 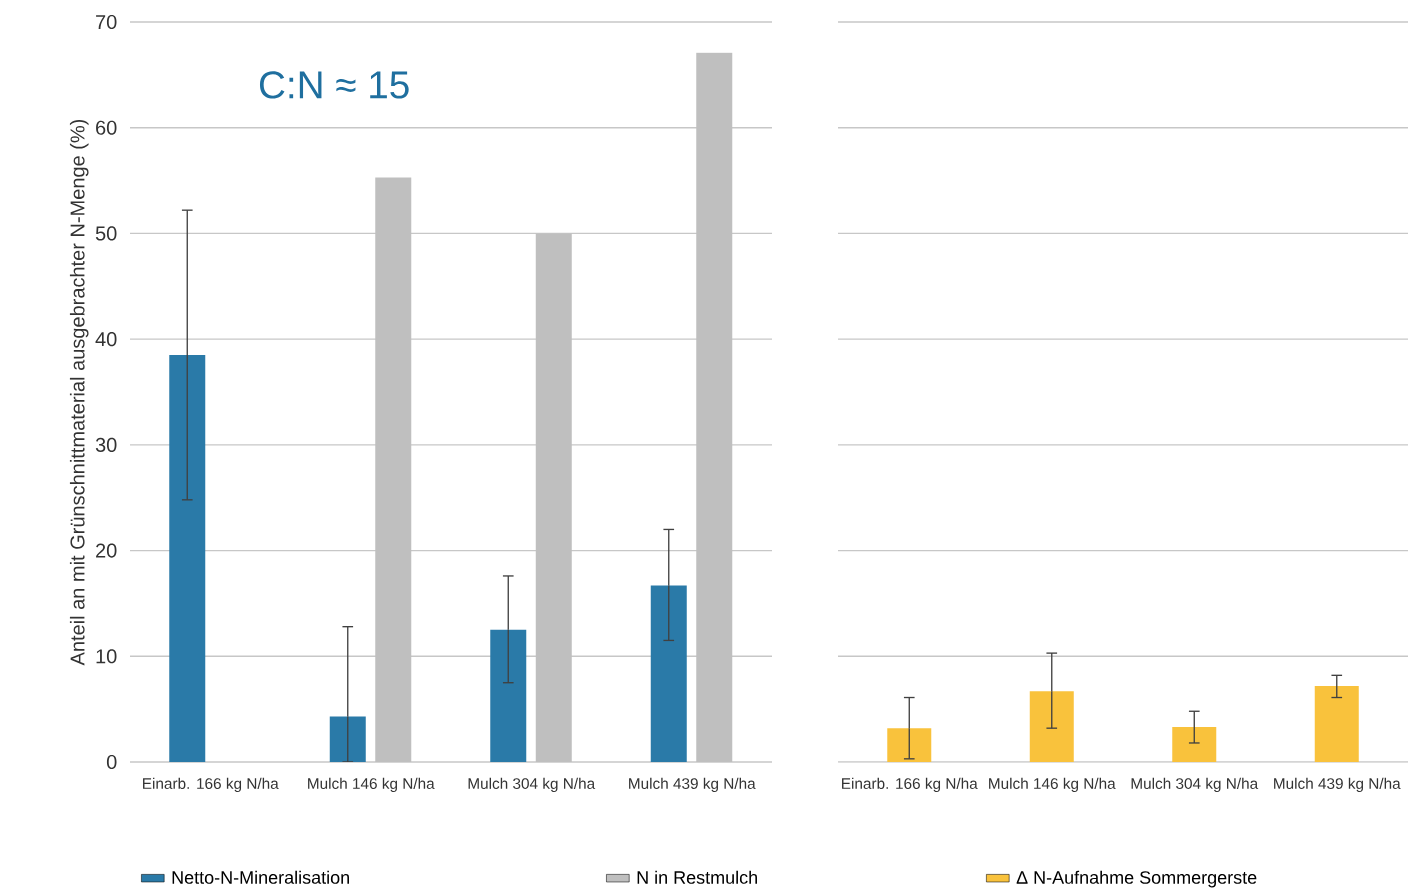 What do you see at coordinates (106, 444) in the screenshot?
I see `y-tick-label: 30` at bounding box center [106, 444].